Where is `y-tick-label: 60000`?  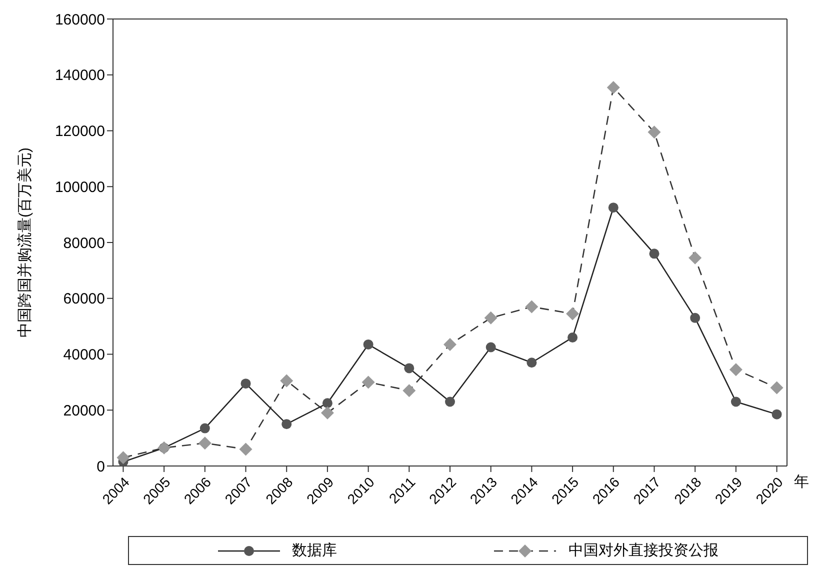
y-tick-label: 60000 is located at coordinates (84, 299).